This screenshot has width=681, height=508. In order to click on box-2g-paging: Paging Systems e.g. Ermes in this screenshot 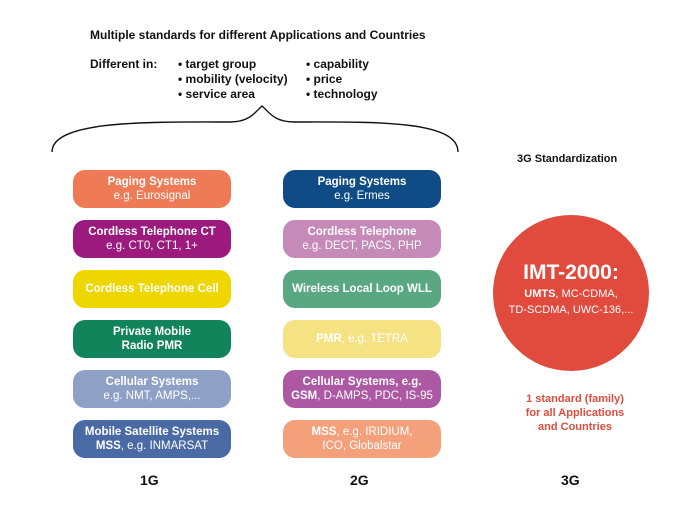, I will do `click(362, 189)`.